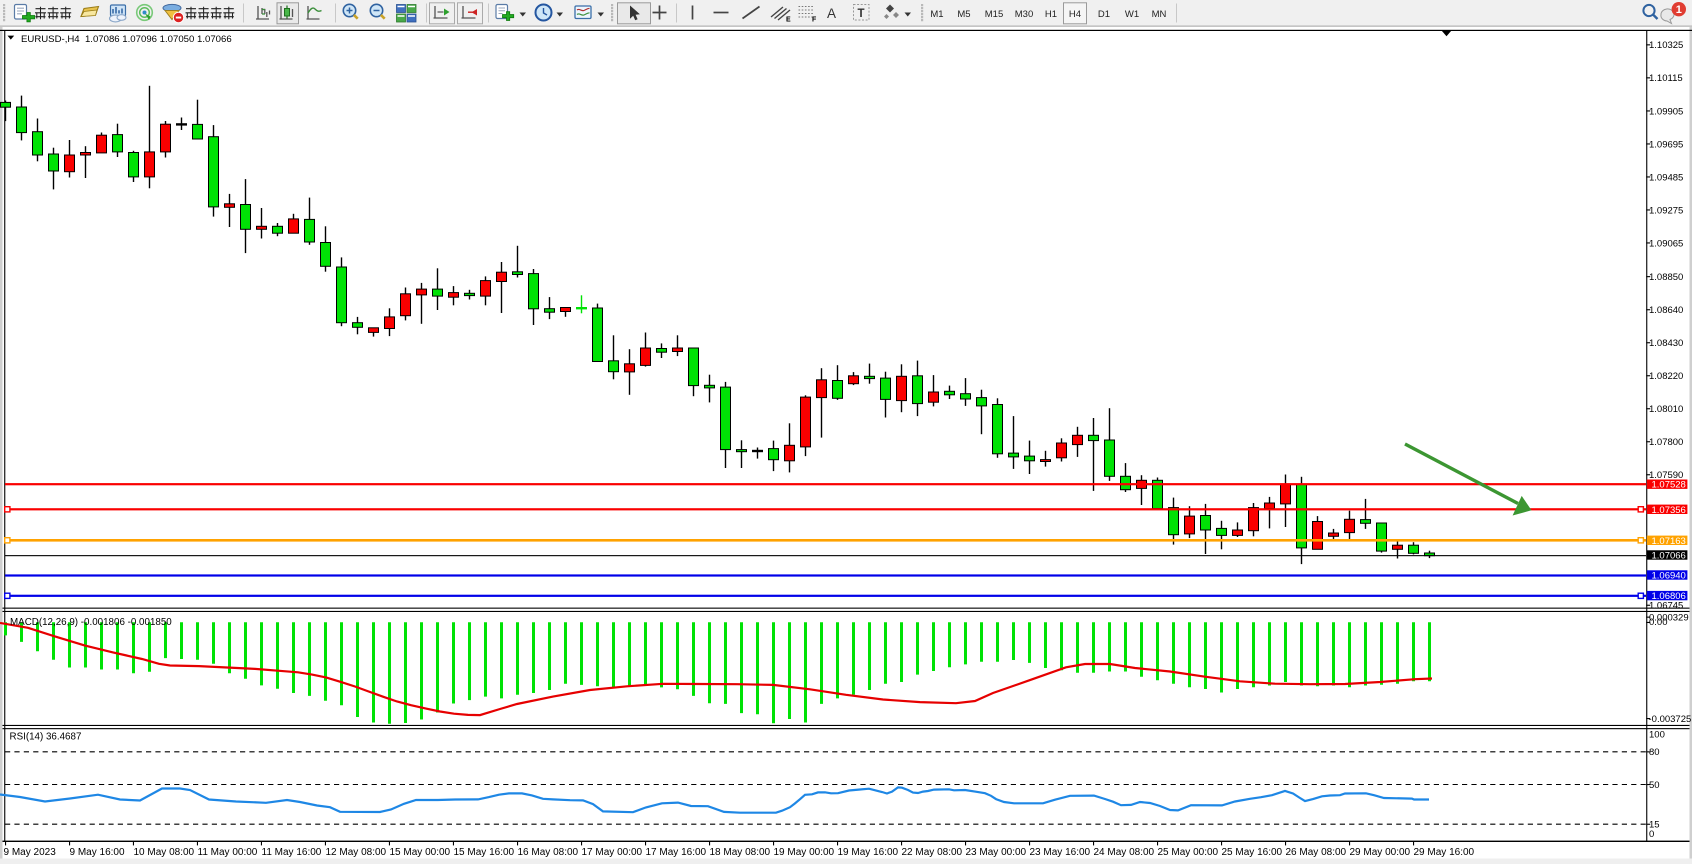 This screenshot has height=864, width=1692. I want to click on svg-text: 16 May 08:00, so click(548, 852).